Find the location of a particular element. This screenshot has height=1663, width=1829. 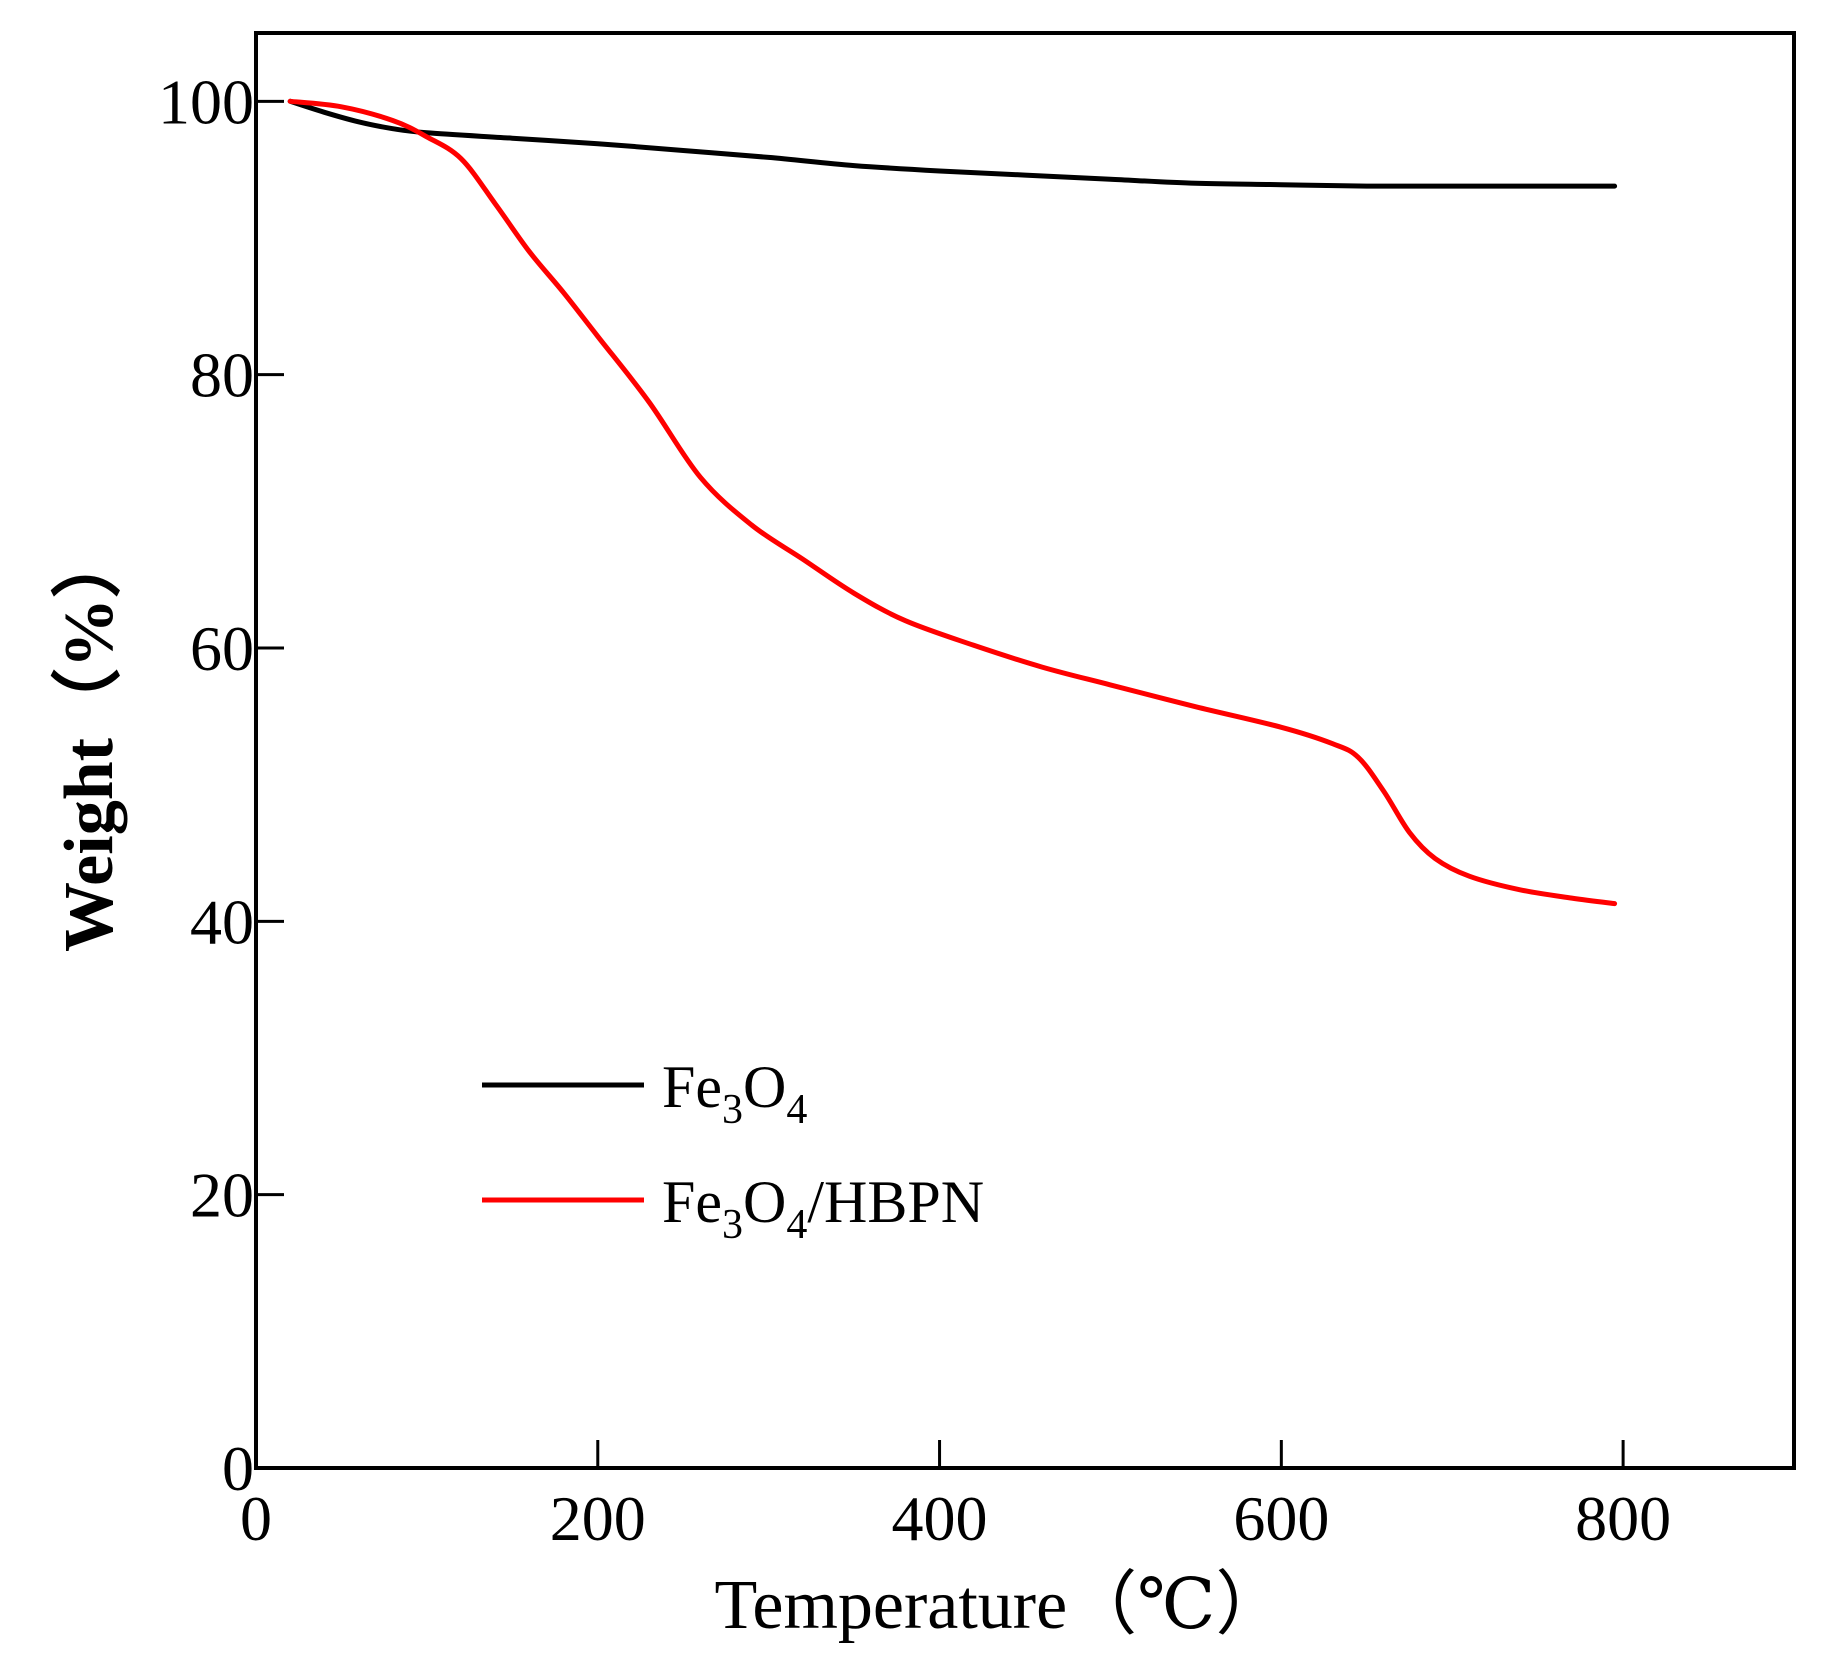

legend-label: Fe3O4/HBPN is located at coordinates (823, 1208).